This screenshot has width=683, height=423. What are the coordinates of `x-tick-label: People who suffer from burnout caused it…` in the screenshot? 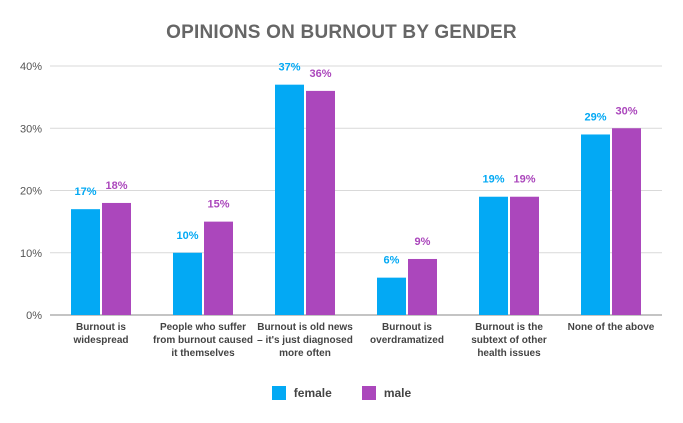 It's located at (203, 340).